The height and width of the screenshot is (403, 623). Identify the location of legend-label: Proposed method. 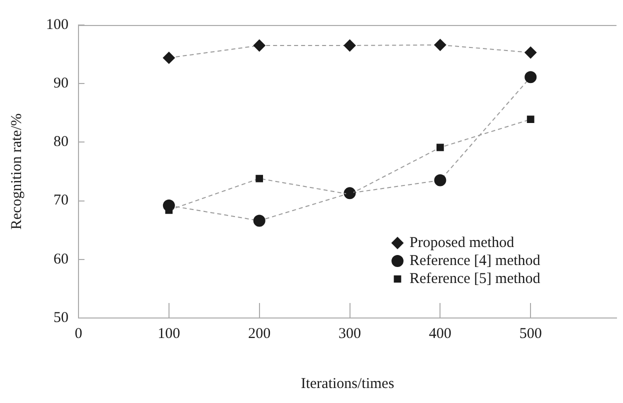
(462, 242).